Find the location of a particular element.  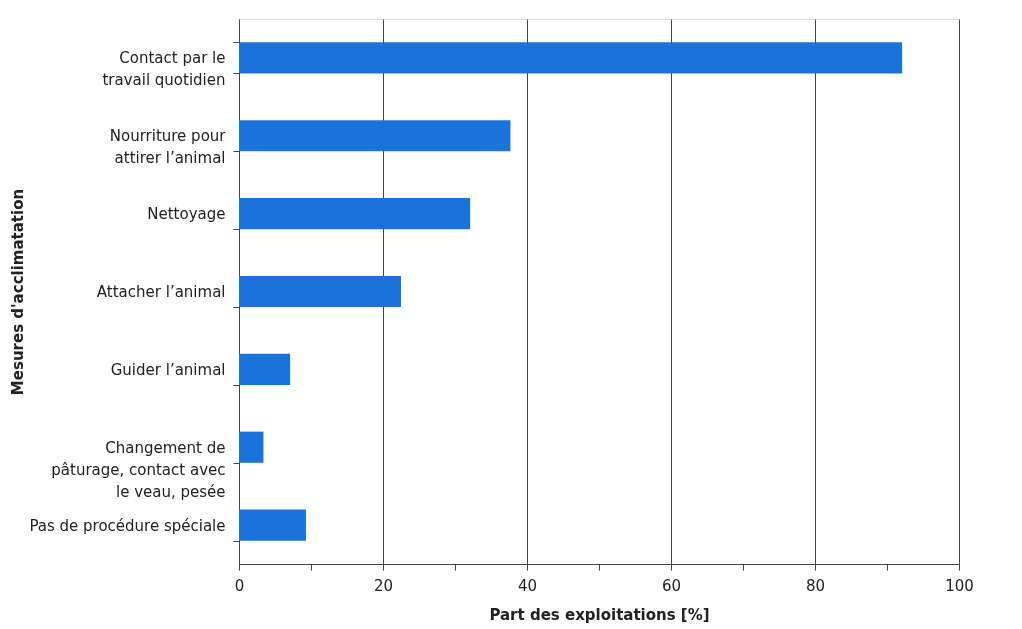

x-tick-label: 60 is located at coordinates (671, 585).